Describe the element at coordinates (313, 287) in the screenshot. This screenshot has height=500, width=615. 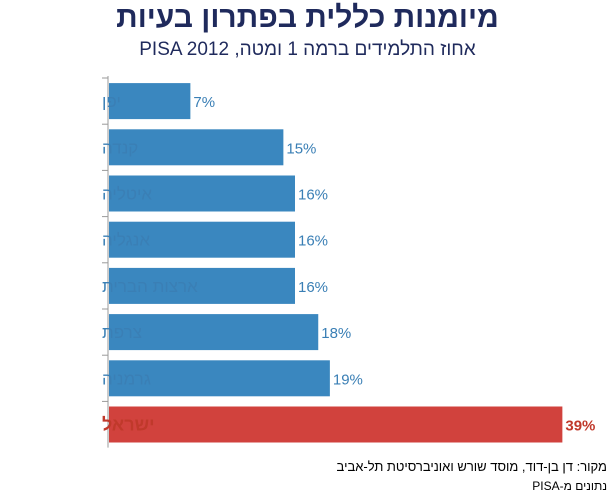
I see `value-label-4: 16%` at that location.